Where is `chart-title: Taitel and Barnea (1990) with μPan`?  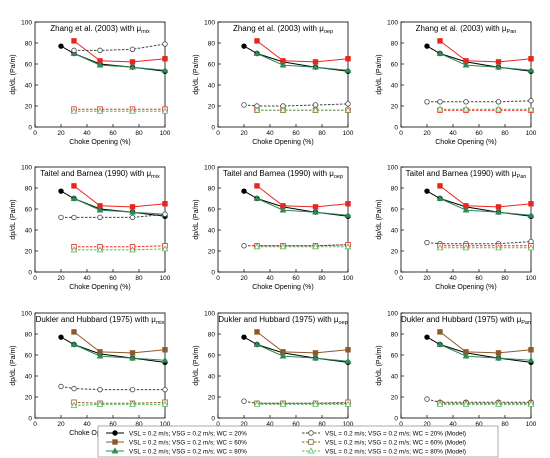 chart-title: Taitel and Barnea (1990) with μPan is located at coordinates (466, 174).